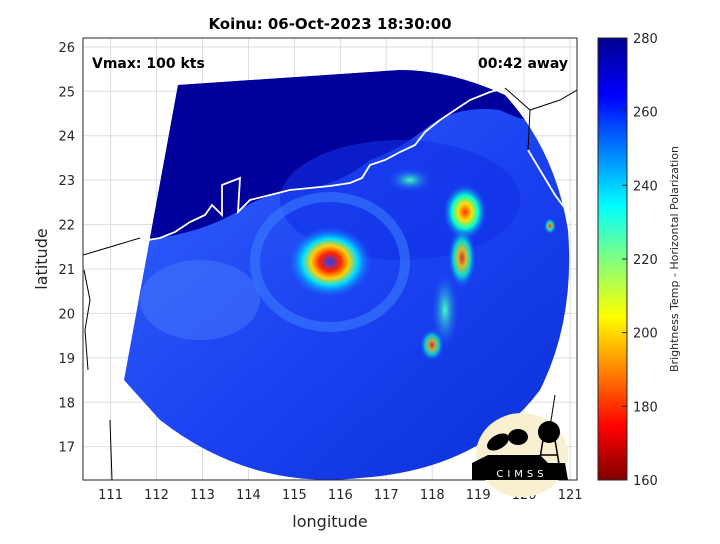 The height and width of the screenshot is (544, 720). Describe the element at coordinates (329, 24) in the screenshot. I see `plot-title: Koinu: 06-Oct-2023 18:30:00` at that location.